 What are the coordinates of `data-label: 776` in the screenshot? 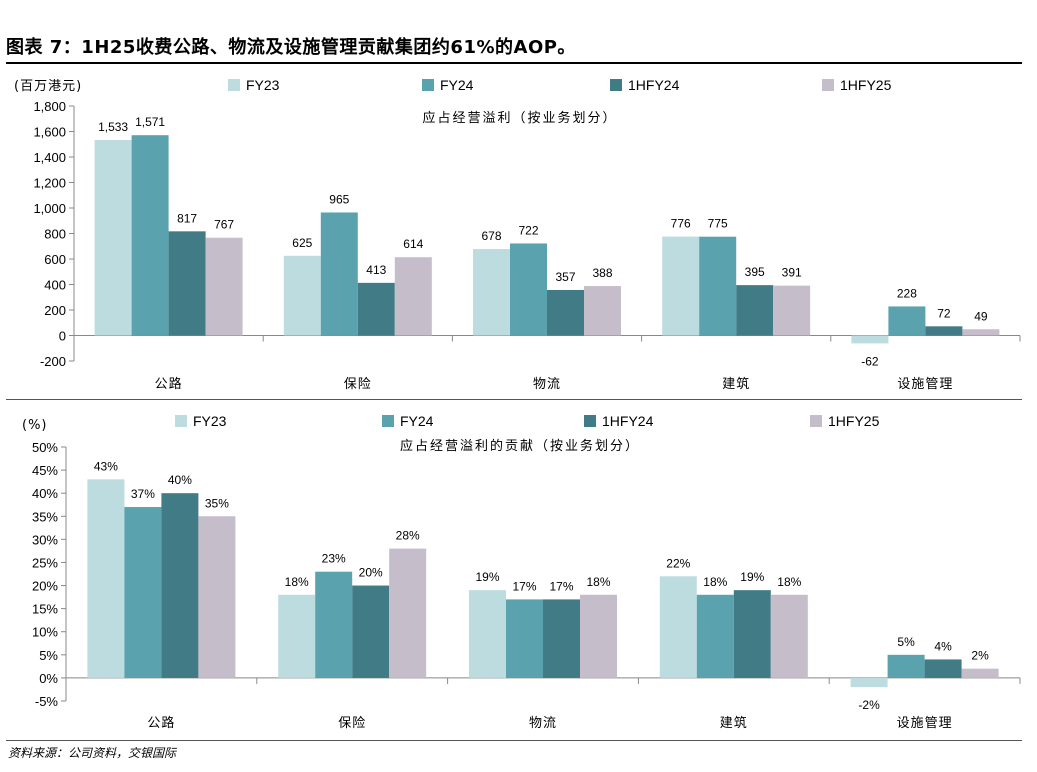 It's located at (681, 224).